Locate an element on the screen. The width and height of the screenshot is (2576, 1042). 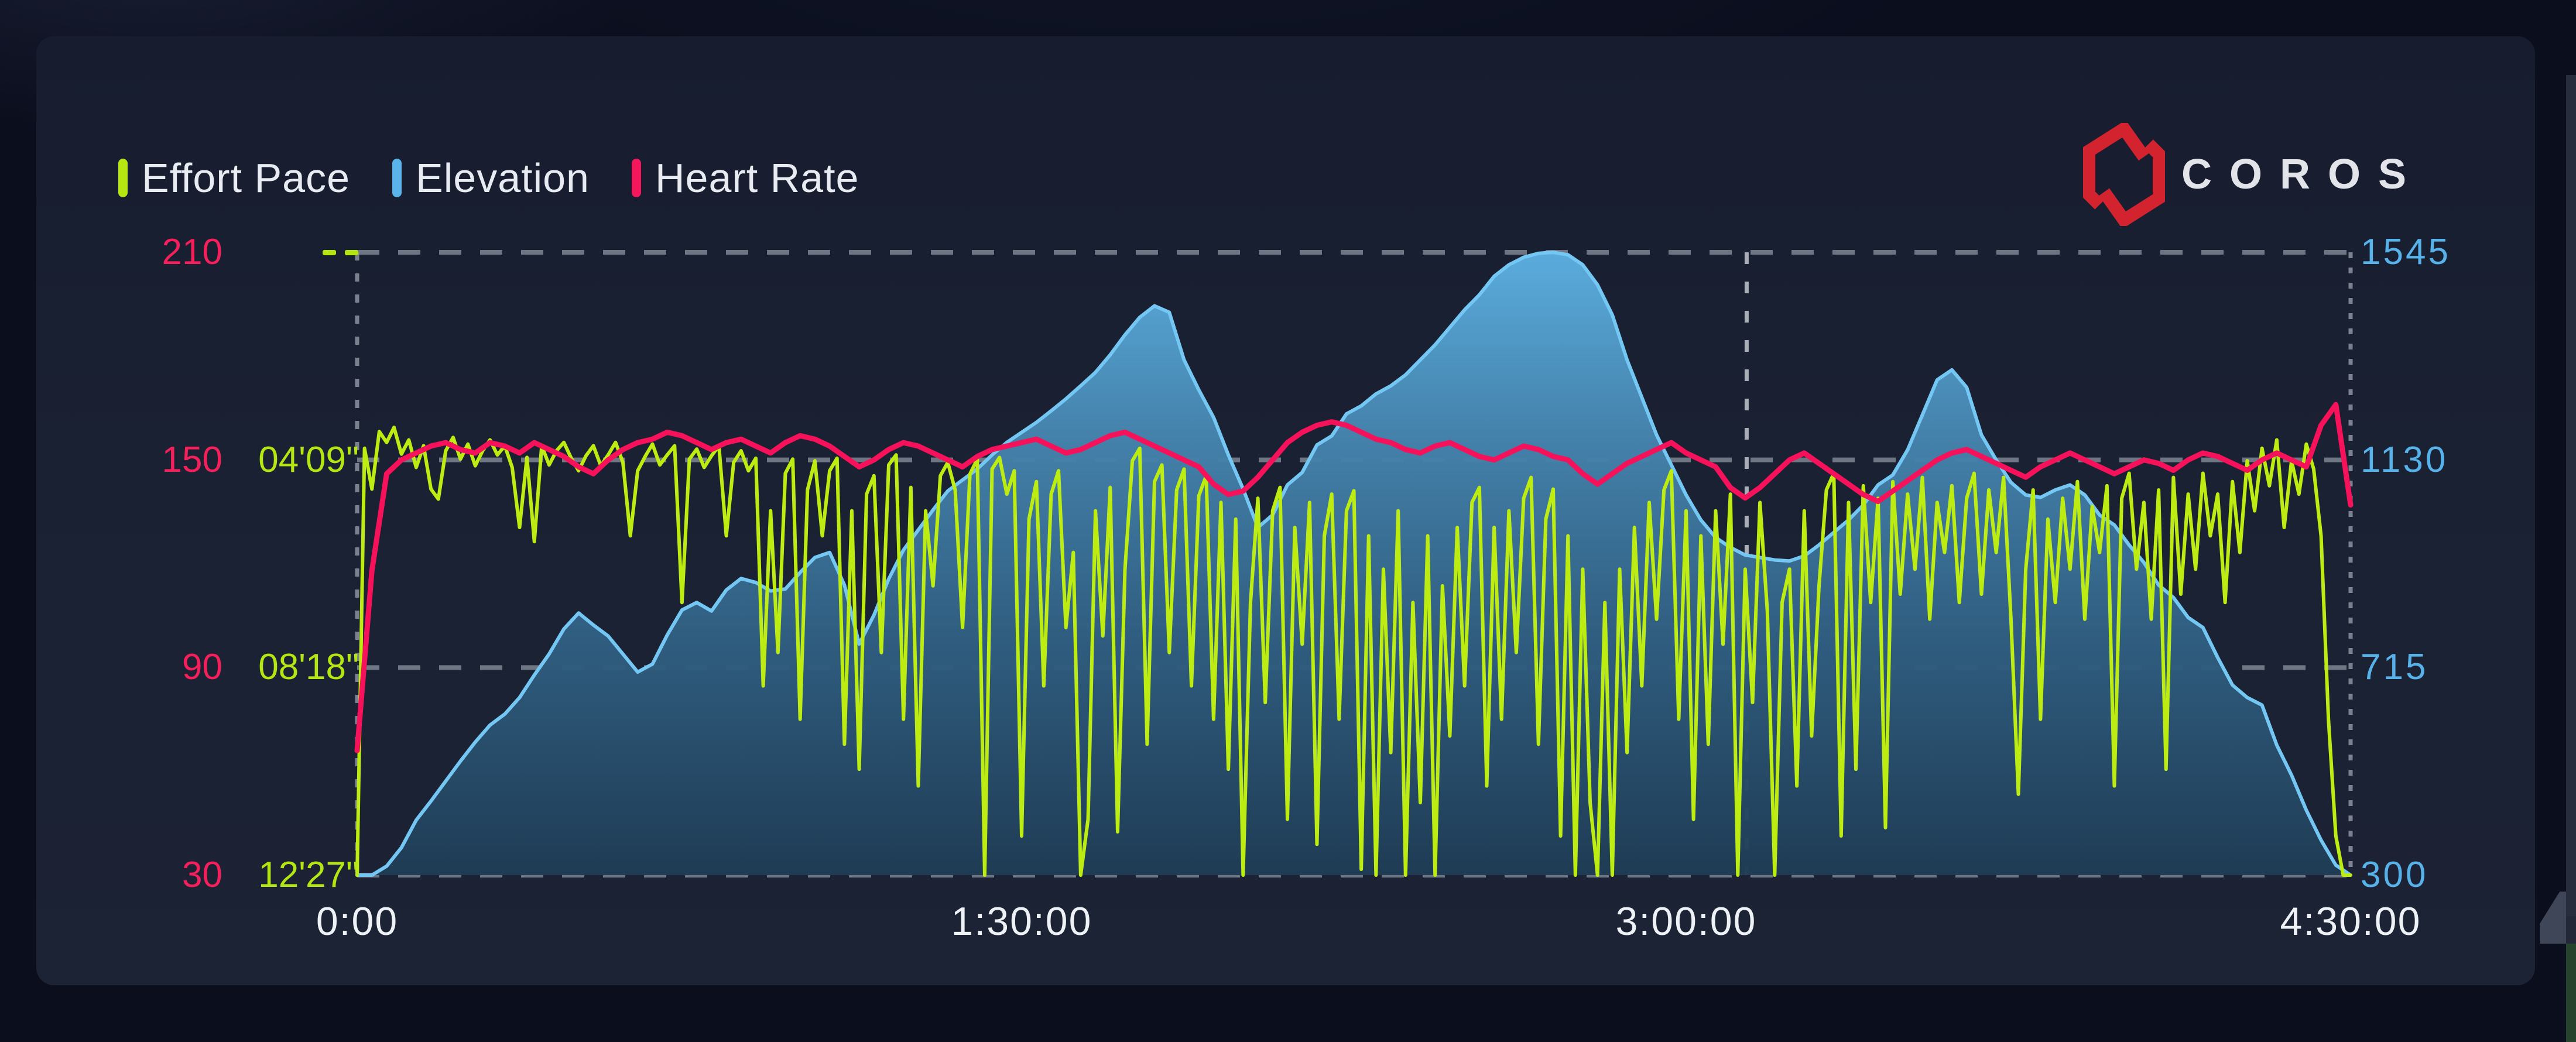
coros-logo: COROS is located at coordinates (2244, 174).